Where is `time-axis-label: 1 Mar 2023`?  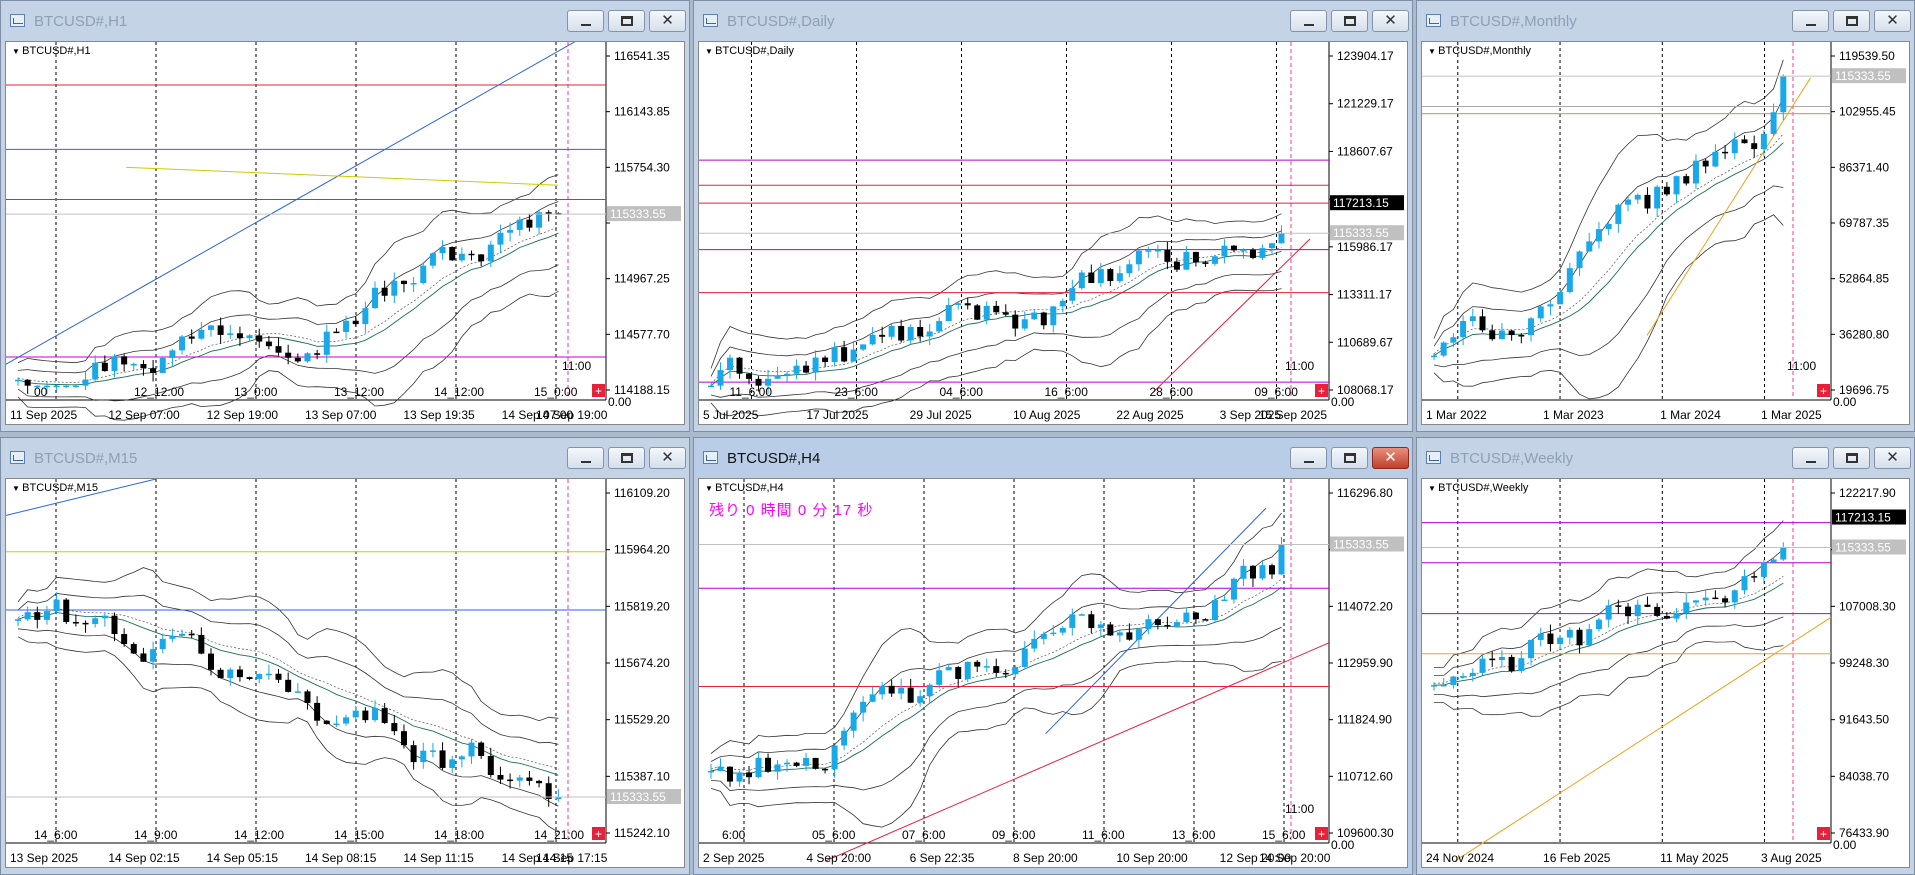
time-axis-label: 1 Mar 2023 is located at coordinates (1573, 415).